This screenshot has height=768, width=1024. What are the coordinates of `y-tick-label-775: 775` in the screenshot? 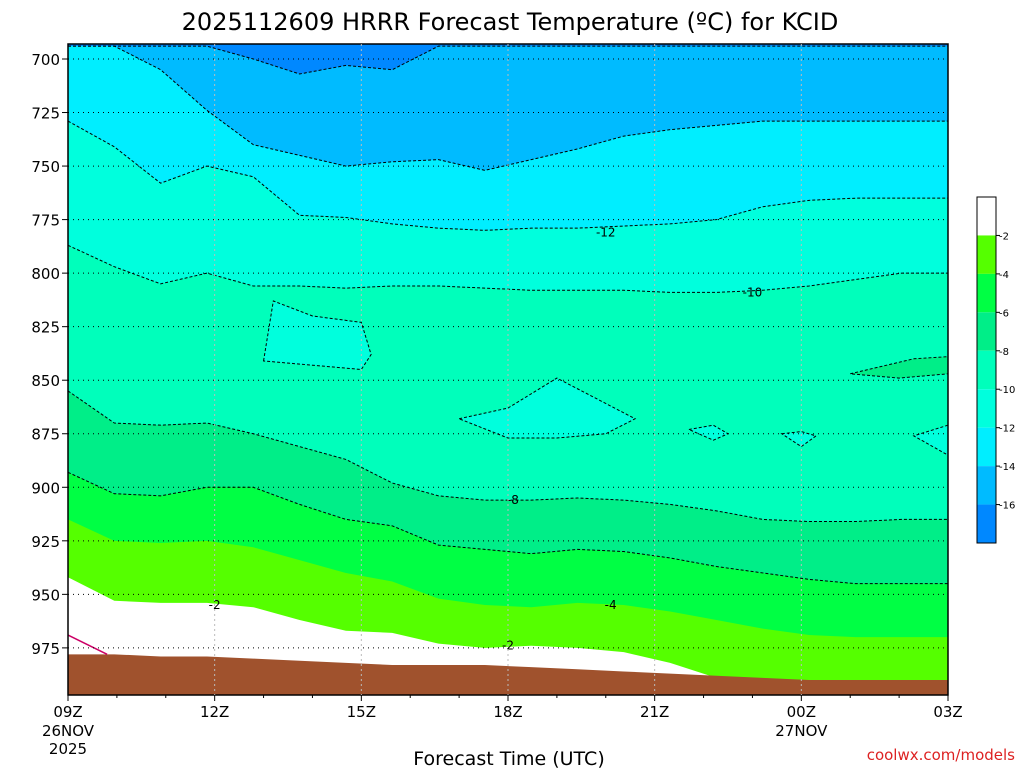 It's located at (45, 221).